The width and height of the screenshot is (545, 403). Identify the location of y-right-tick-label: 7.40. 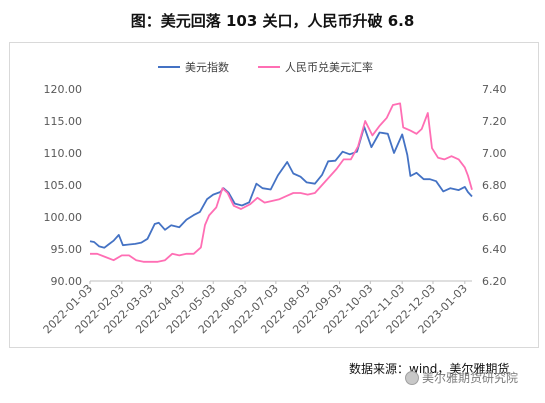
(494, 89).